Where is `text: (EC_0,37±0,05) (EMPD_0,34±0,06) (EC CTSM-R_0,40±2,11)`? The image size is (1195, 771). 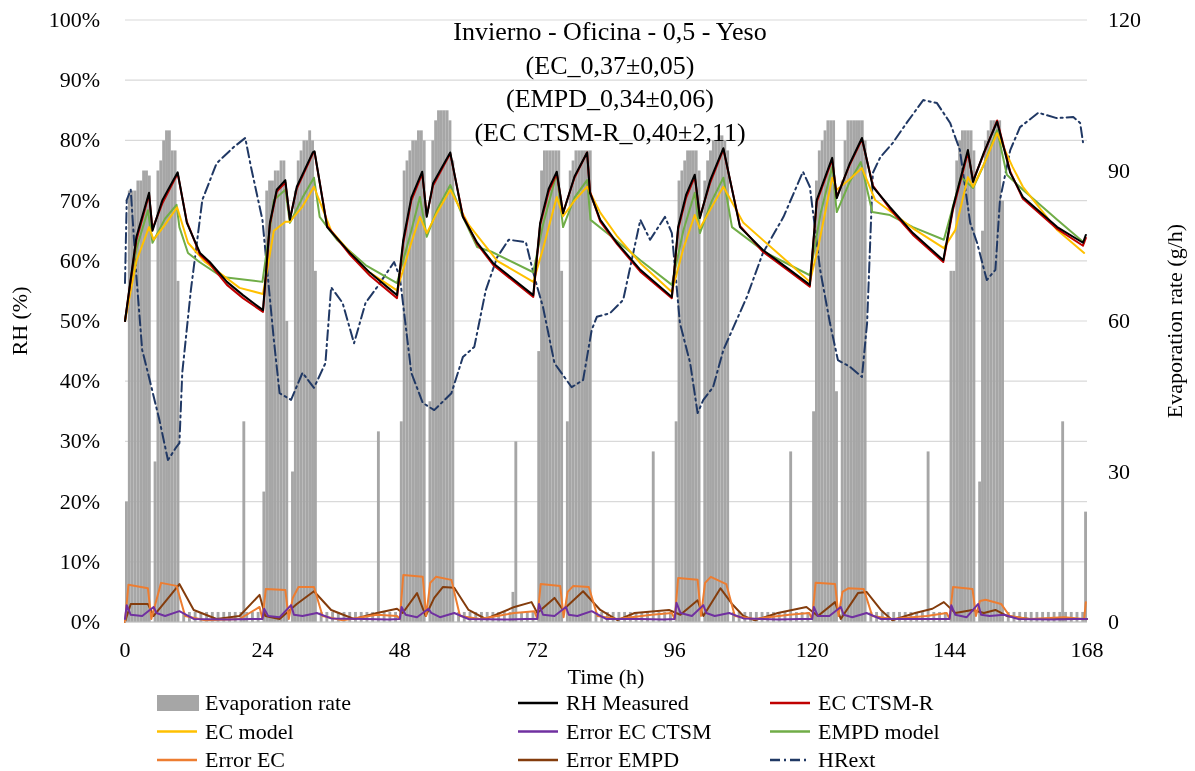
text: (EC_0,37±0,05) (EMPD_0,34±0,06) (EC CTSM-R_0,40±2,11) is located at coordinates (610, 98).